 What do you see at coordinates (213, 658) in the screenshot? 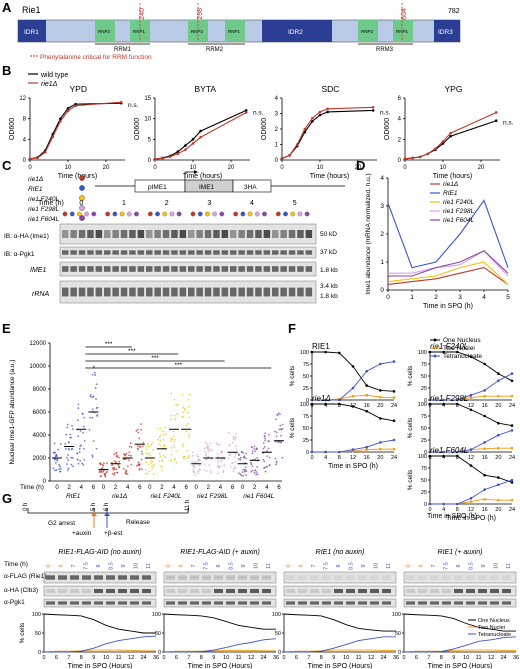
I see `g-x-tick-label: 9` at bounding box center [213, 658].